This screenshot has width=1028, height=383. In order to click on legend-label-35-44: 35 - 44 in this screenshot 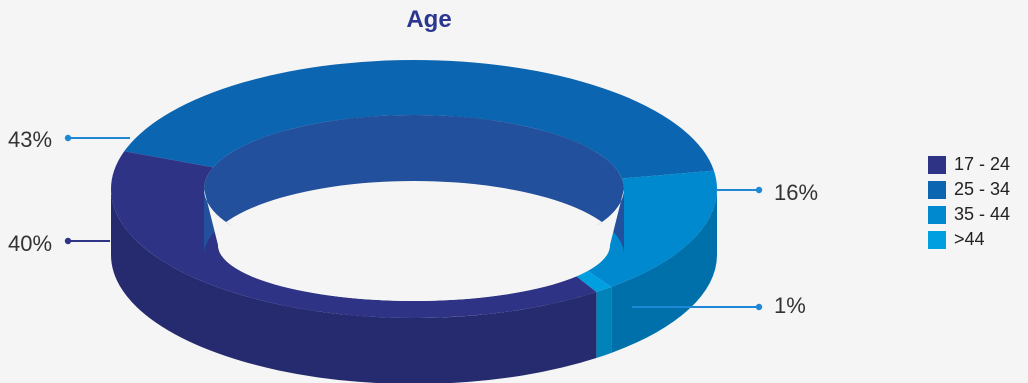, I will do `click(982, 214)`.